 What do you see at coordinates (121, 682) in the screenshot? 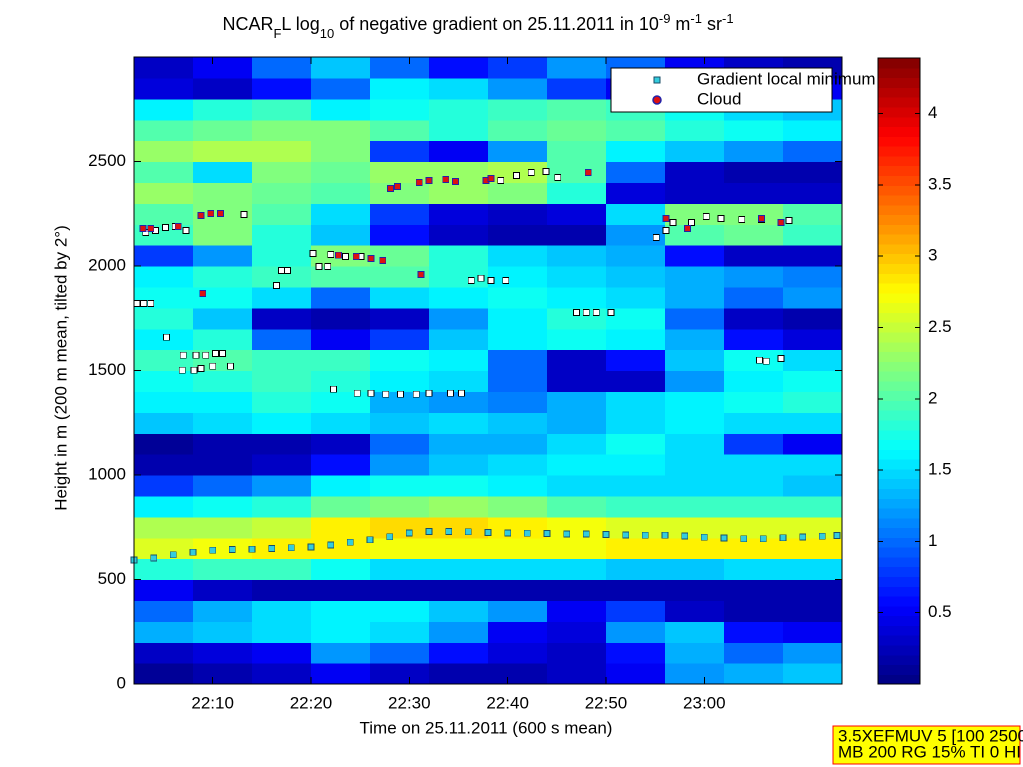
I see `y-tick-label: 0` at bounding box center [121, 682].